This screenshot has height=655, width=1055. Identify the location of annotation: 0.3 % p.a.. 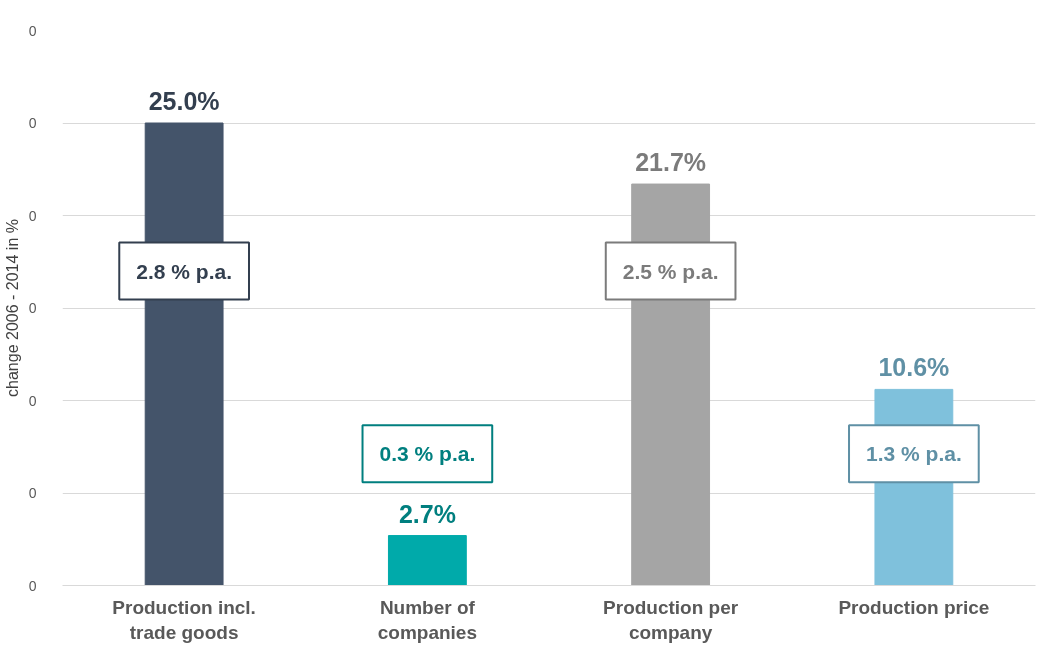
(427, 454).